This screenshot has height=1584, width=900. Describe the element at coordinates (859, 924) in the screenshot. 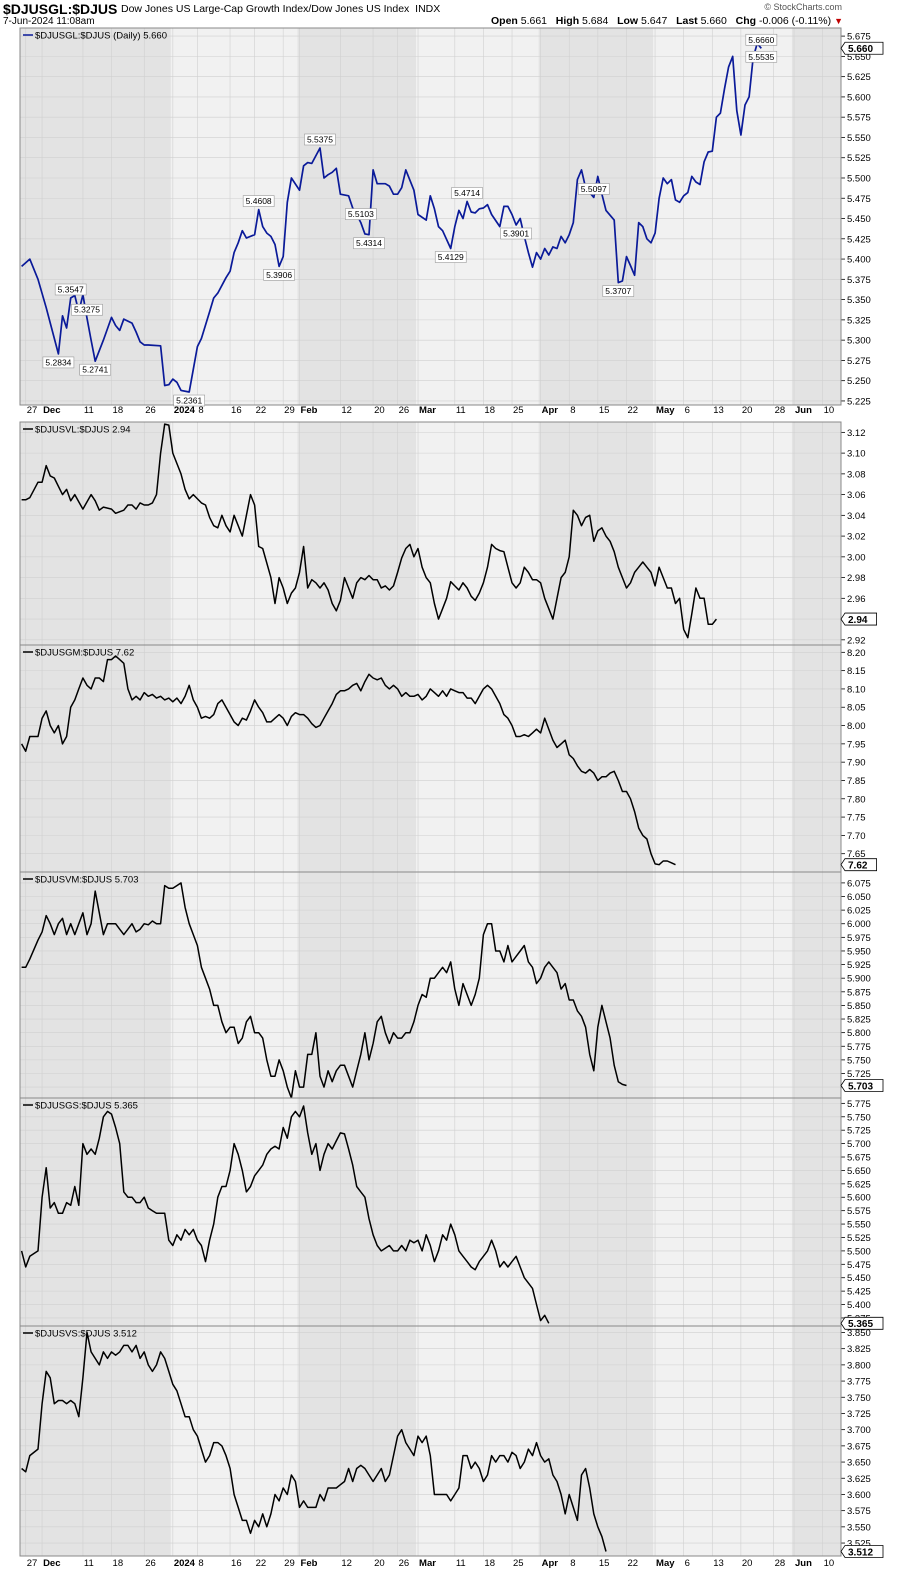

I see `y-tick-label: 6.000` at that location.